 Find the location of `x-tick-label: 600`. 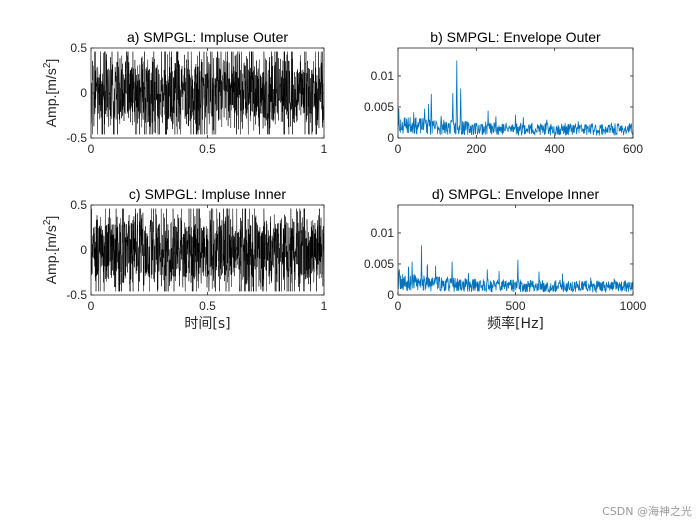

x-tick-label: 600 is located at coordinates (633, 149).